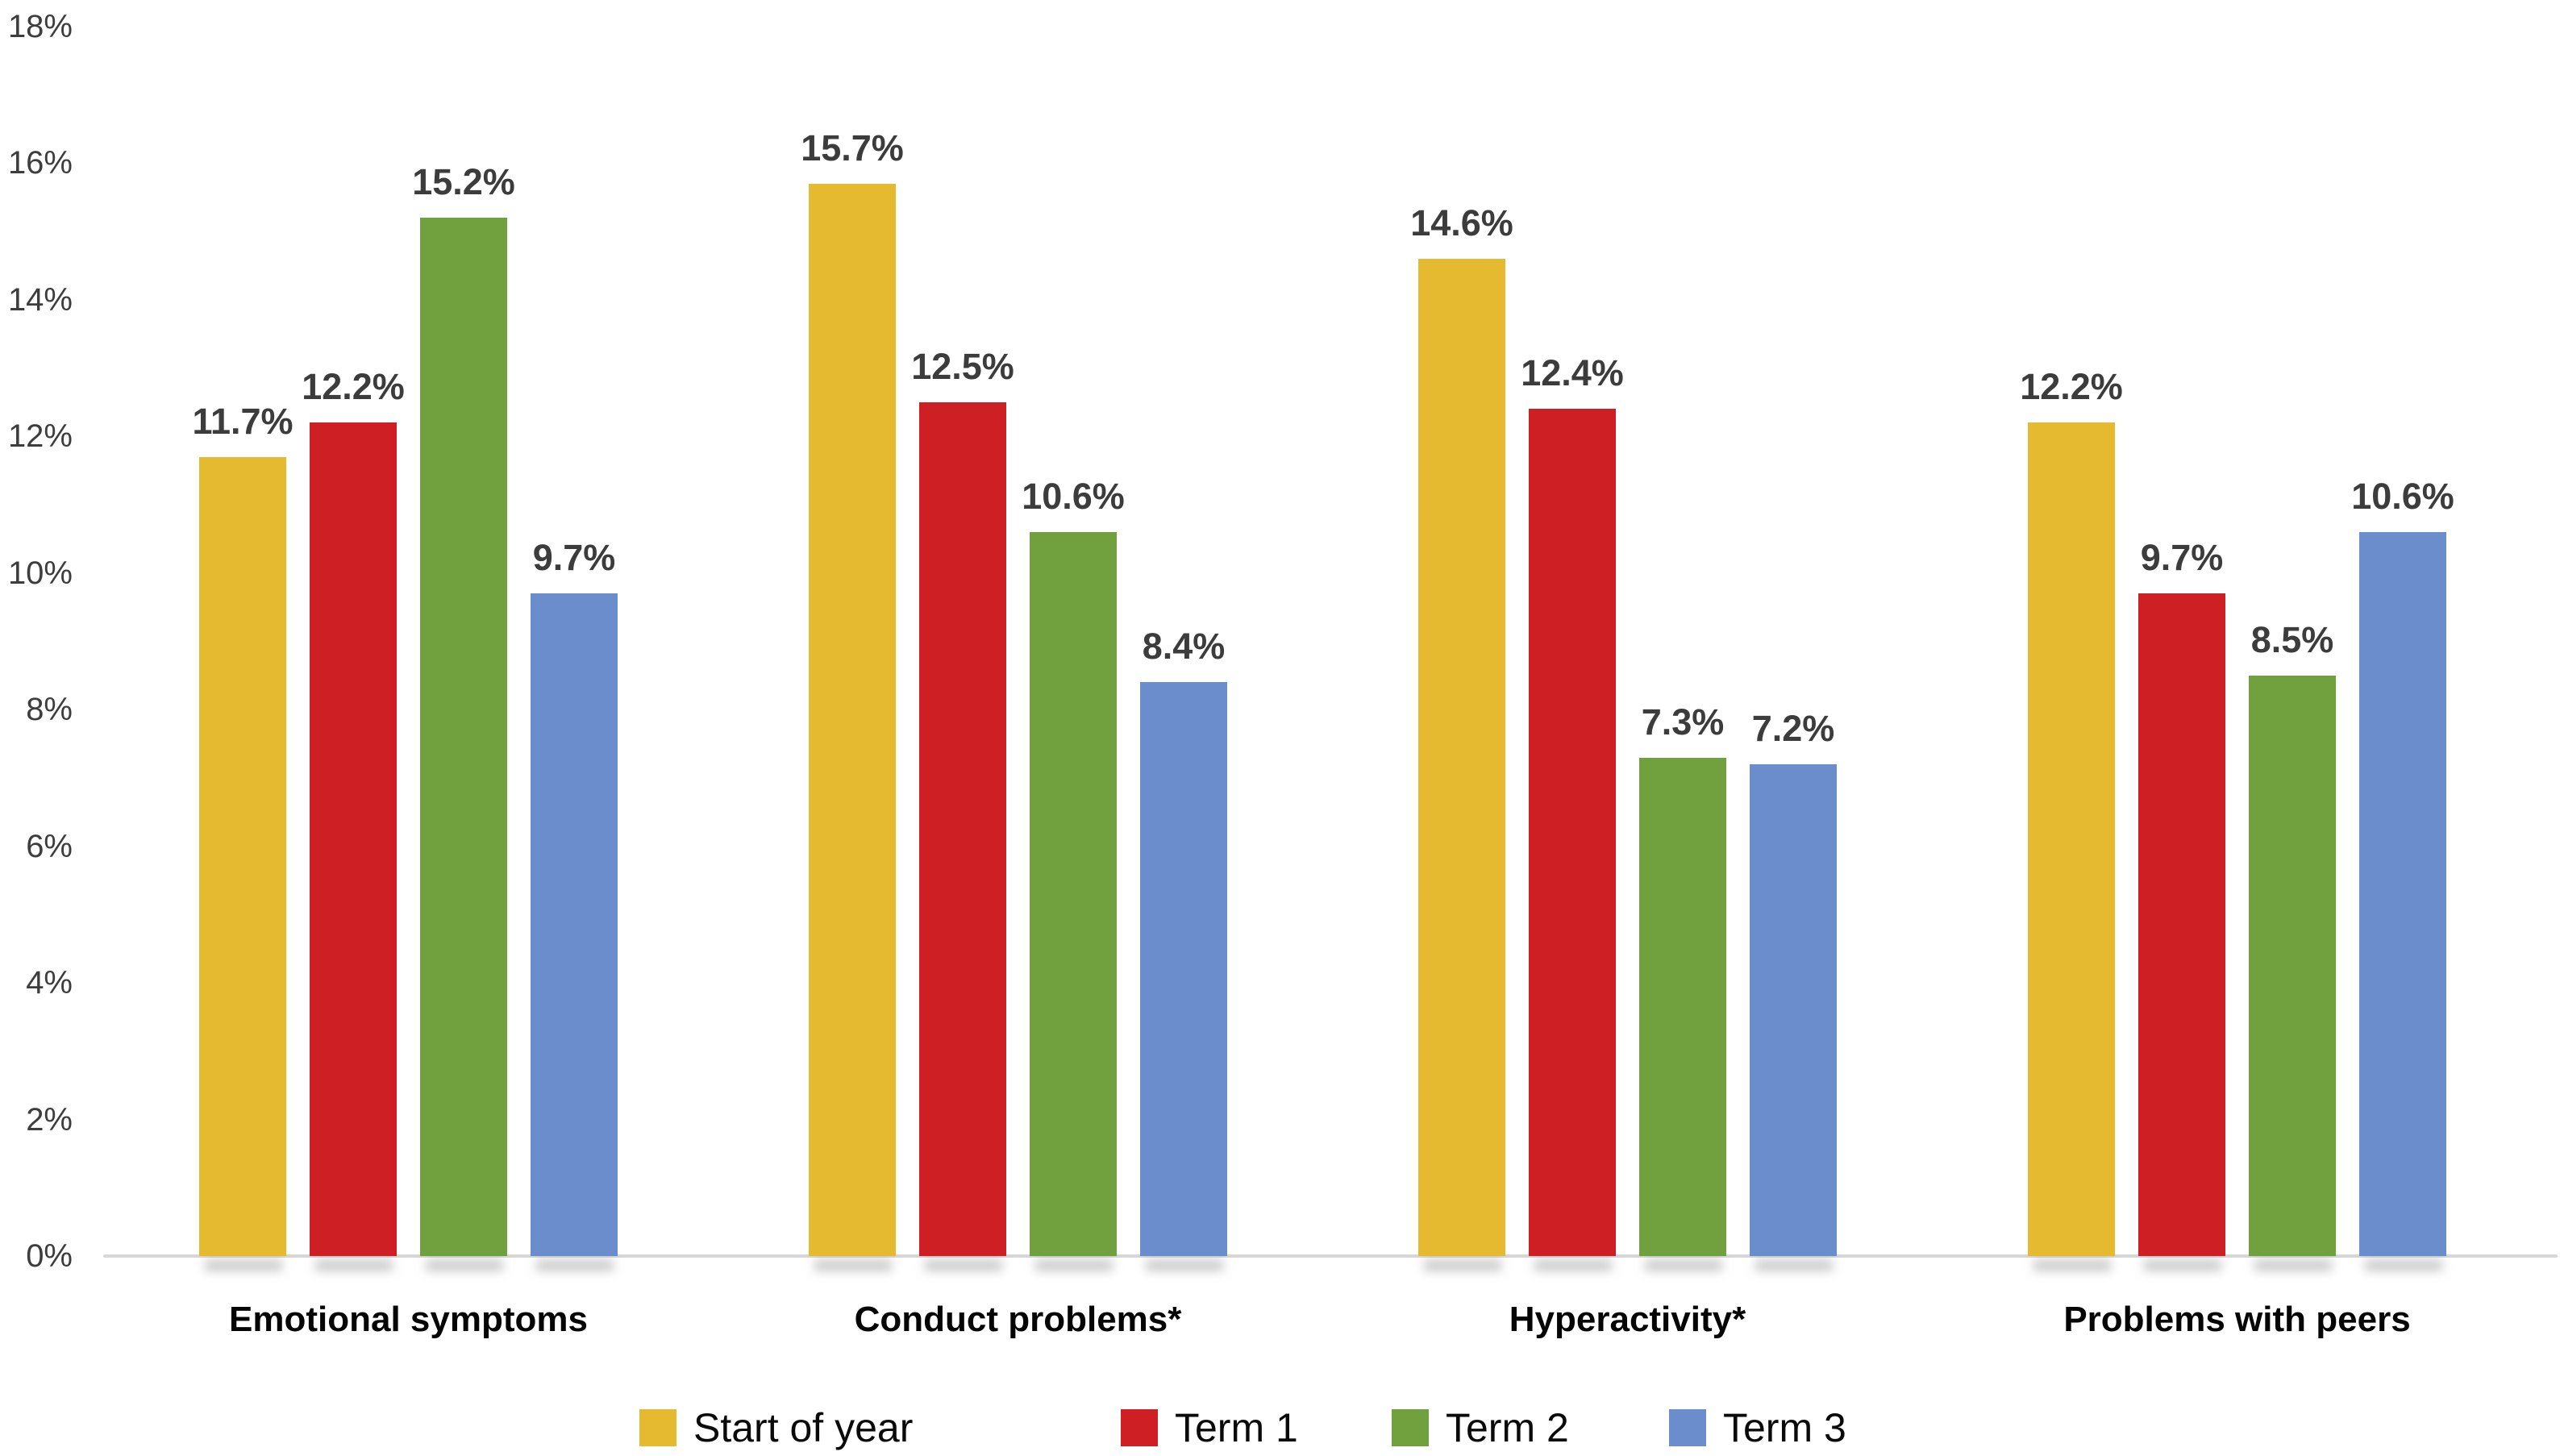 This screenshot has height=1456, width=2560. What do you see at coordinates (1627, 1319) in the screenshot?
I see `category-label: Hyperactivity*` at bounding box center [1627, 1319].